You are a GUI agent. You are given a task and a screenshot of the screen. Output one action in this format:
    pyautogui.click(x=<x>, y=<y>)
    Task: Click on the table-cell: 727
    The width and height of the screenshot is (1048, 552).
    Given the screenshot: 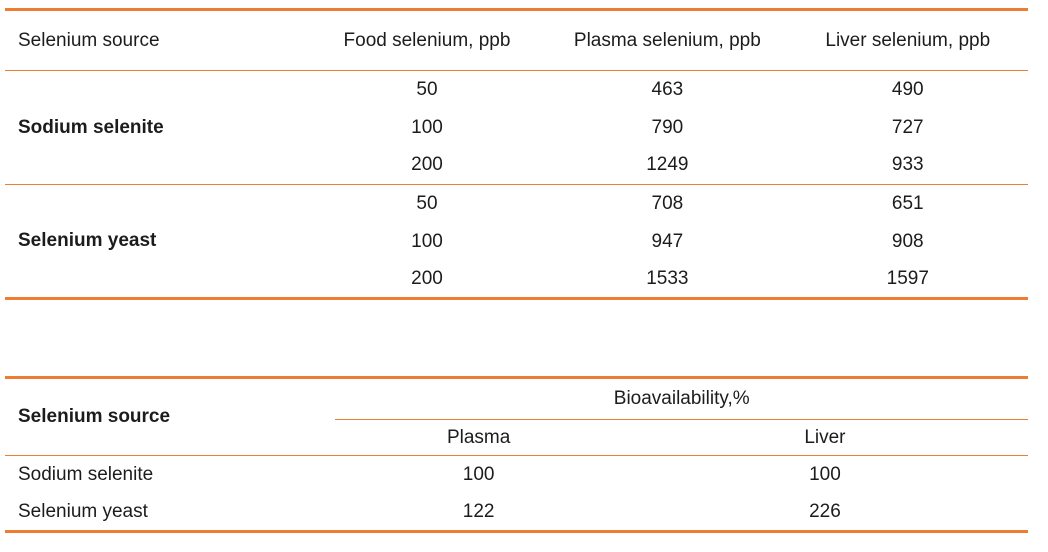 What is the action you would take?
    pyautogui.click(x=907, y=127)
    